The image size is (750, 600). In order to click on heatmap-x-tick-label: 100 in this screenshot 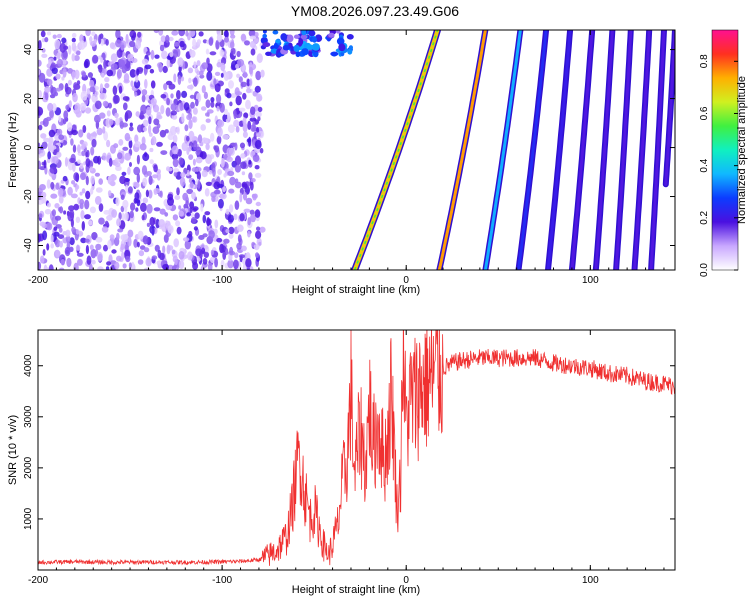, I will do `click(590, 280)`.